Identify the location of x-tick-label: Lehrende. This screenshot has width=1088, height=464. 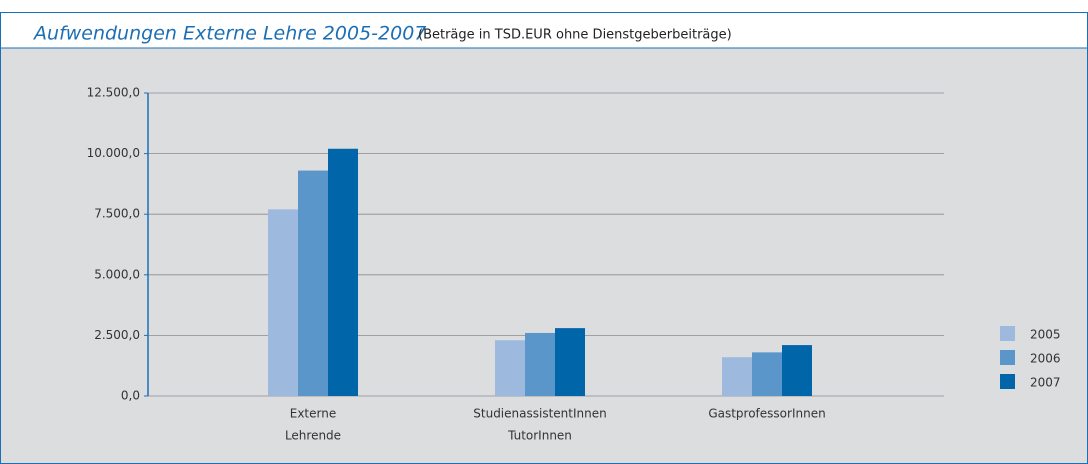
(313, 436).